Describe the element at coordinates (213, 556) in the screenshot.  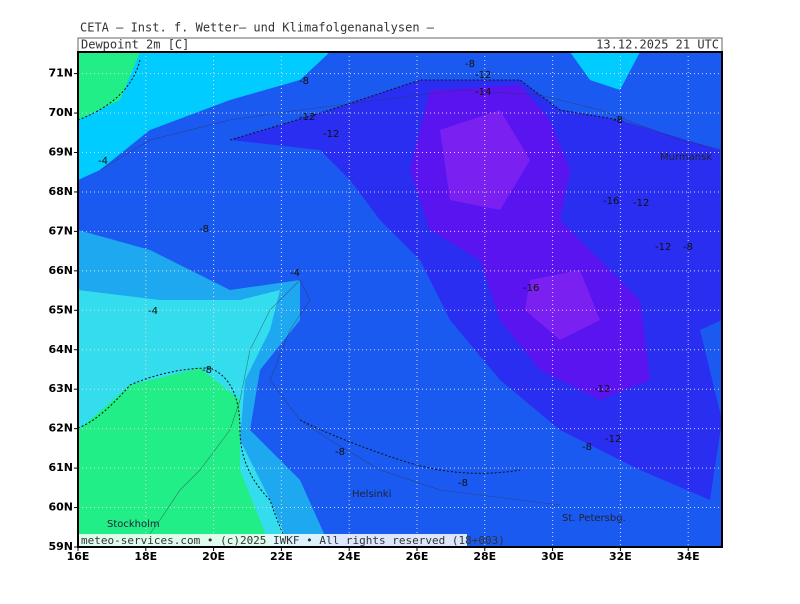
I see `lon-label: 20E` at that location.